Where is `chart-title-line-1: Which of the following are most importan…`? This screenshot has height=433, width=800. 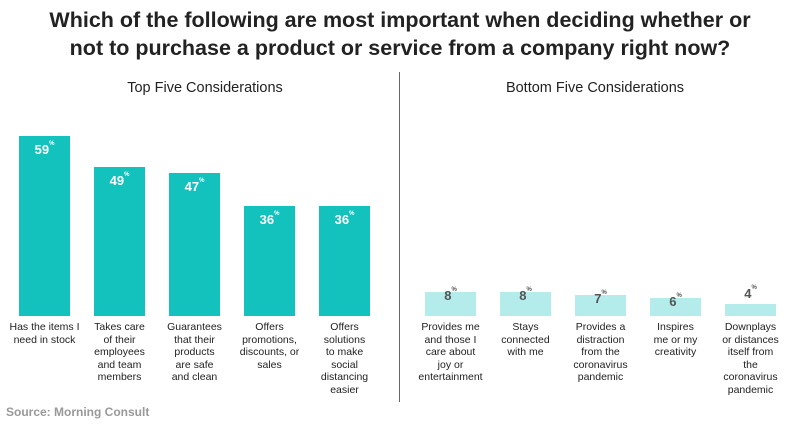
chart-title-line-1: Which of the following are most importan… is located at coordinates (400, 20).